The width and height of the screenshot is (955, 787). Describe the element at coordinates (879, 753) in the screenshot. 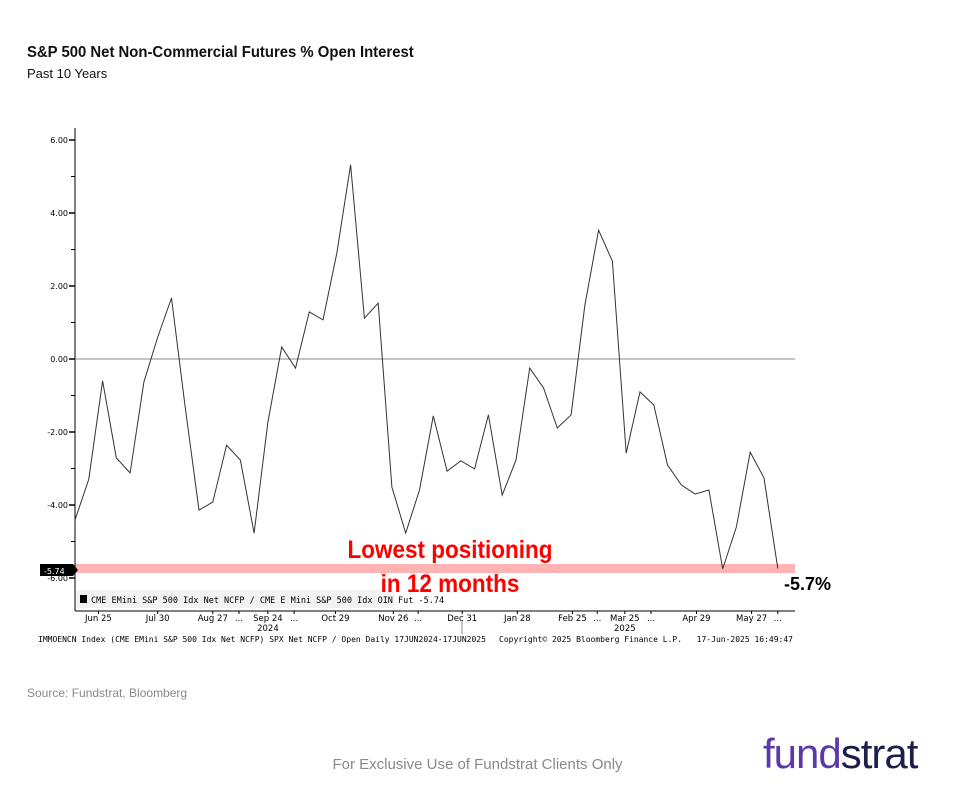

I see `logo-part-2: strat` at that location.